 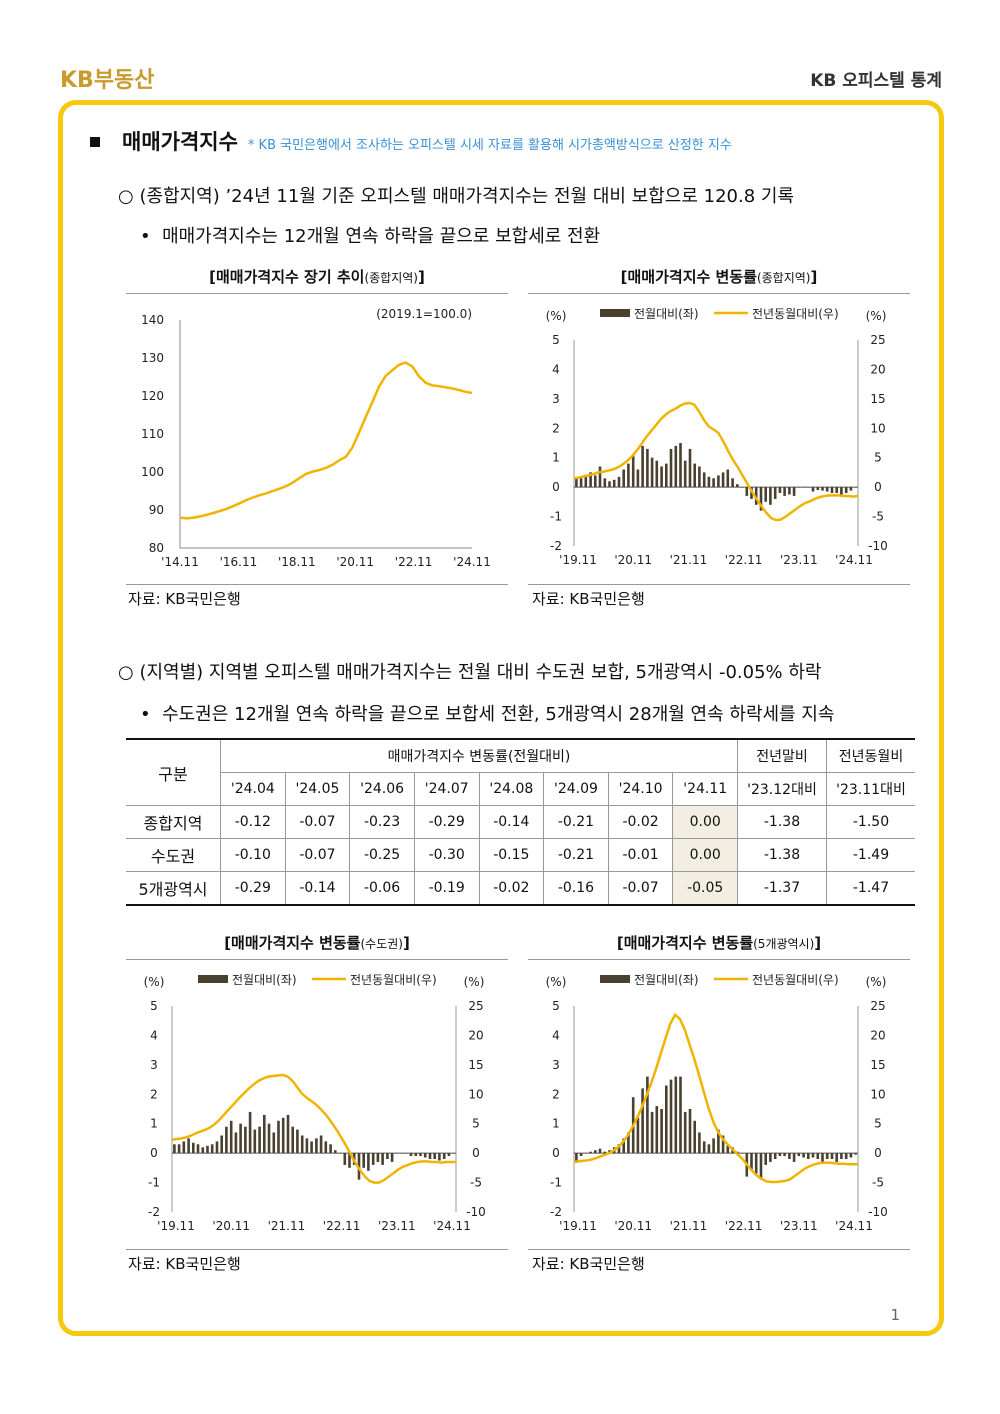 I want to click on table-cell: -1.50, so click(x=870, y=822).